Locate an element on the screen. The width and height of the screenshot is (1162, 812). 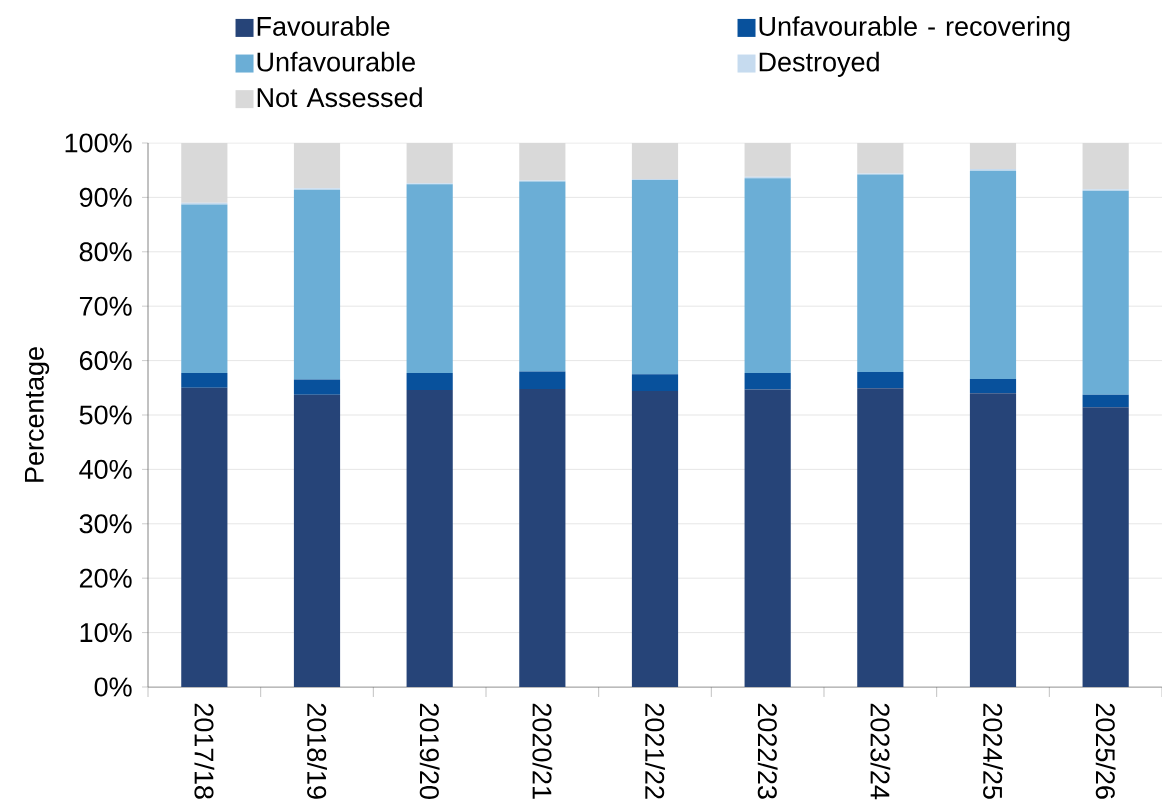
y-tick-label: 10% is located at coordinates (106, 633).